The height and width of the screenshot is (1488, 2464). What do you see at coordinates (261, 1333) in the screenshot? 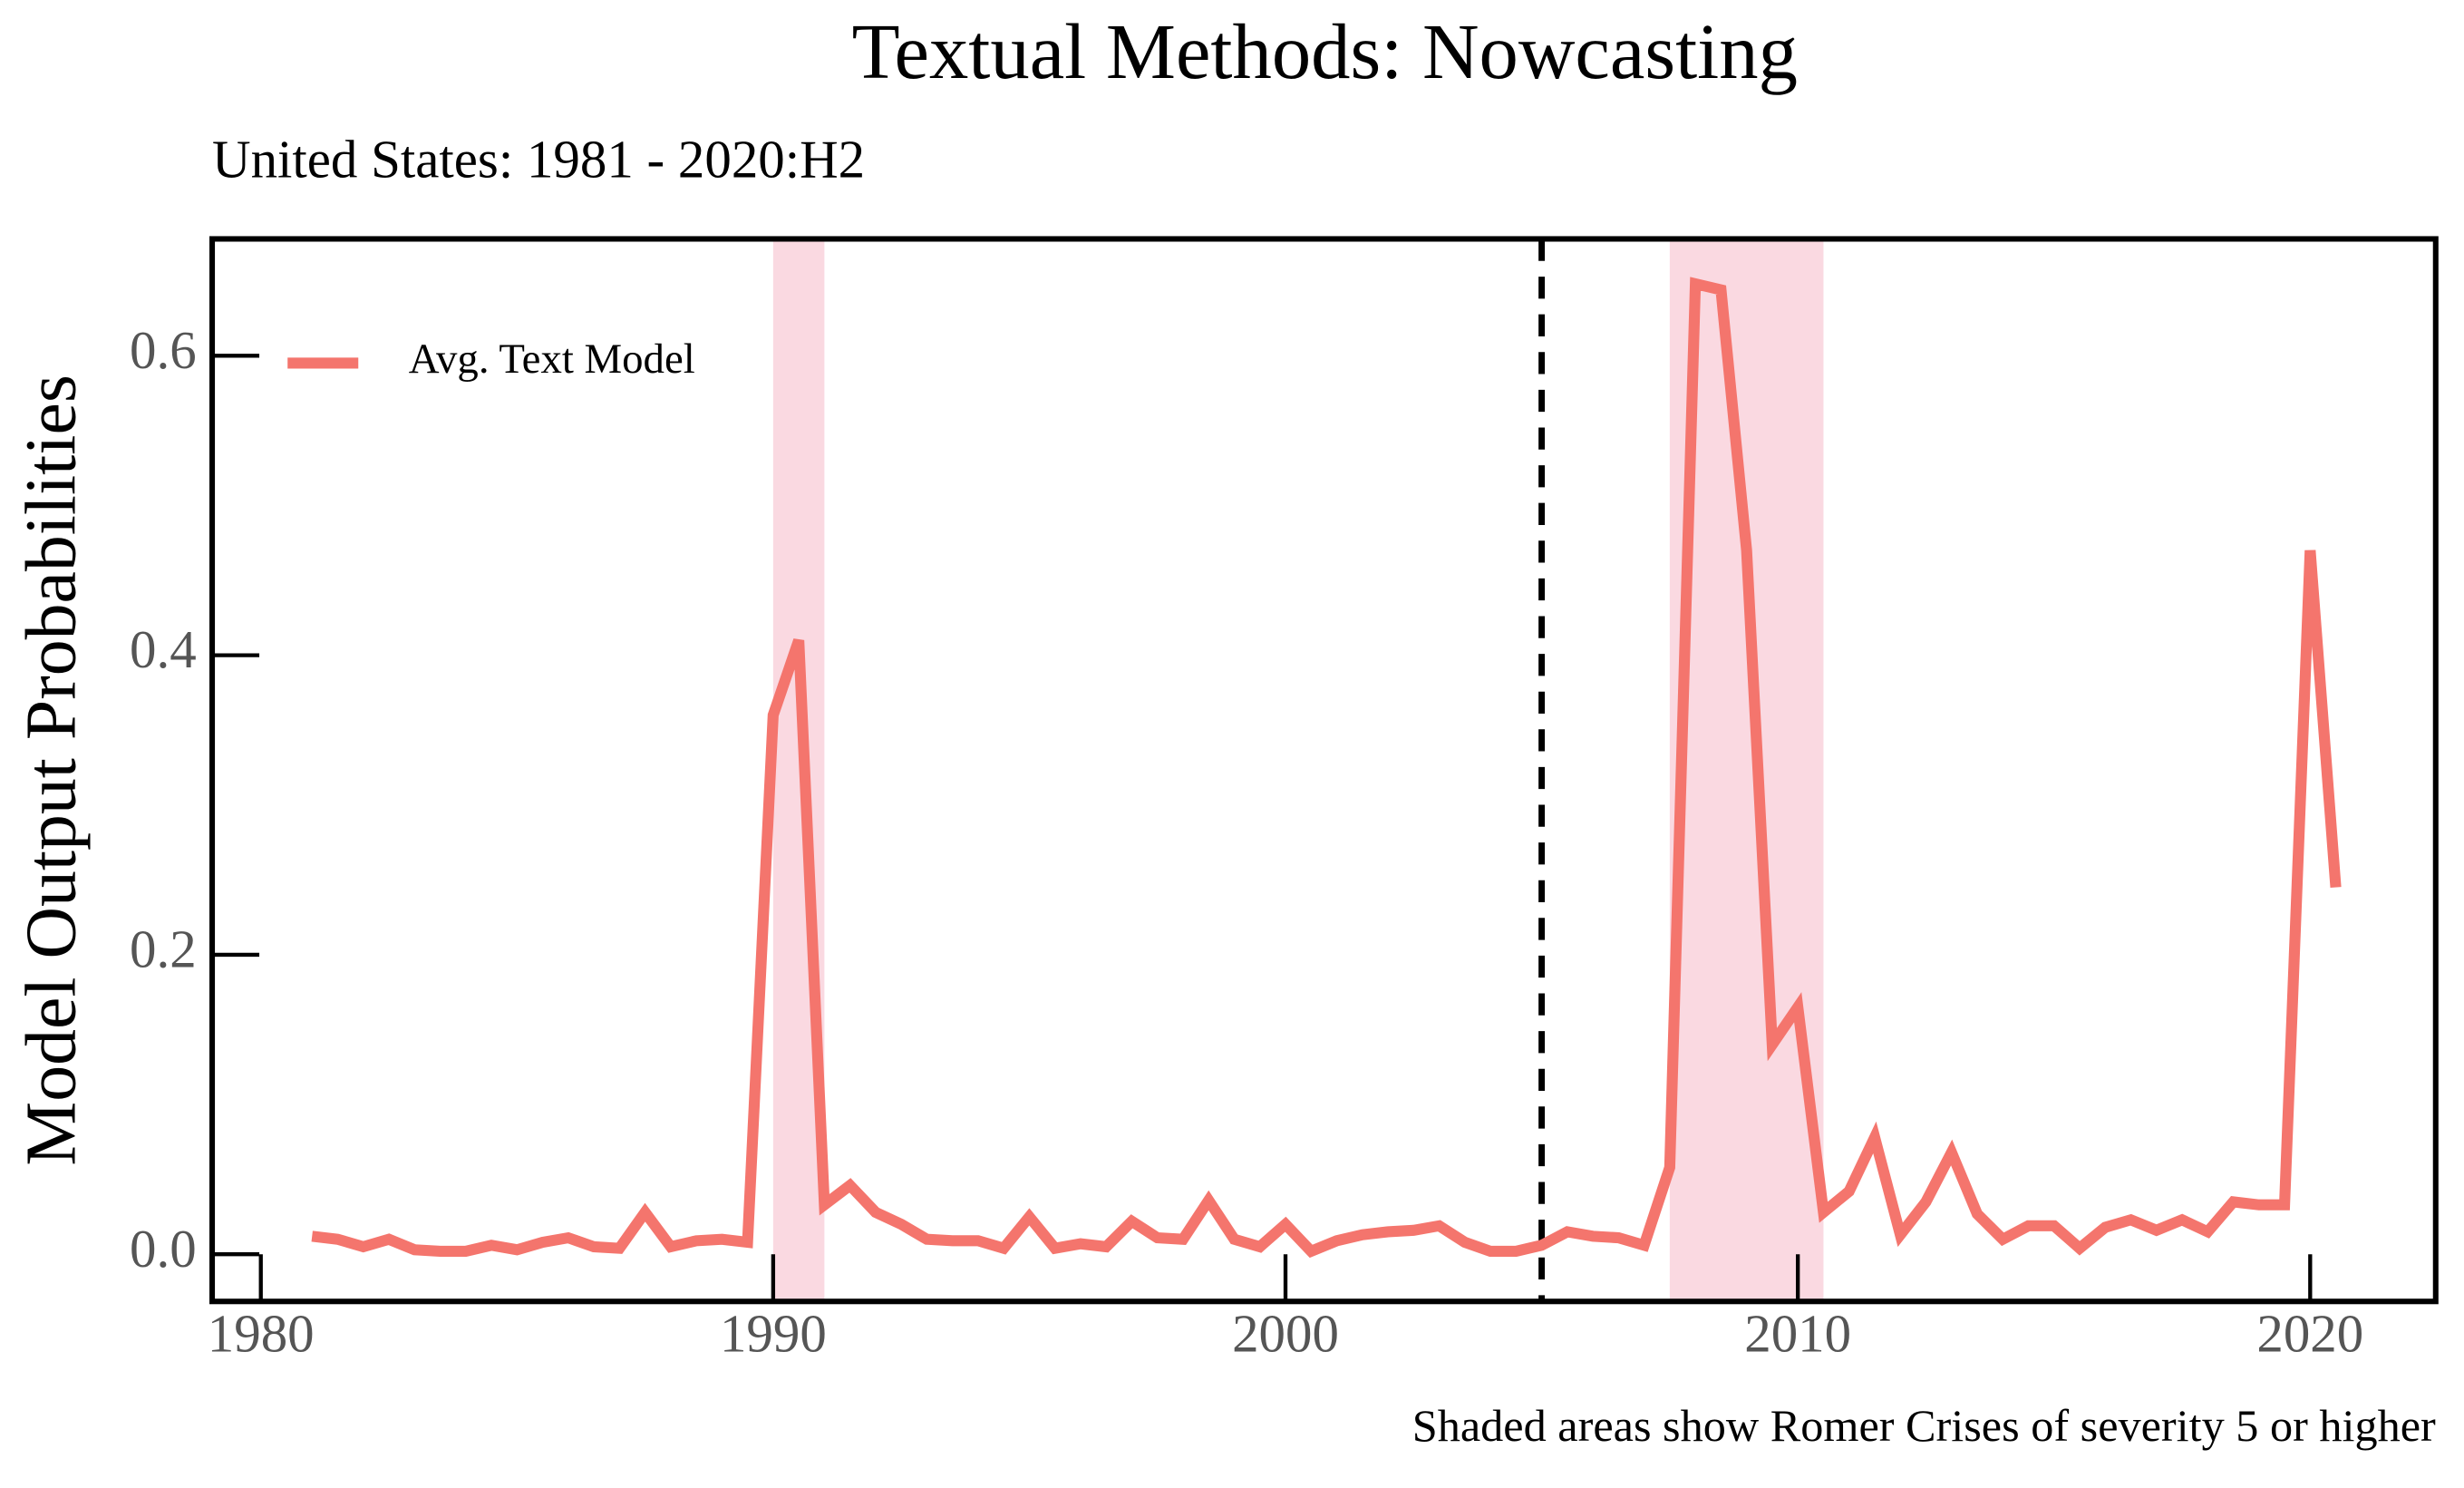
I see `x-tick-label: 1980` at bounding box center [261, 1333].